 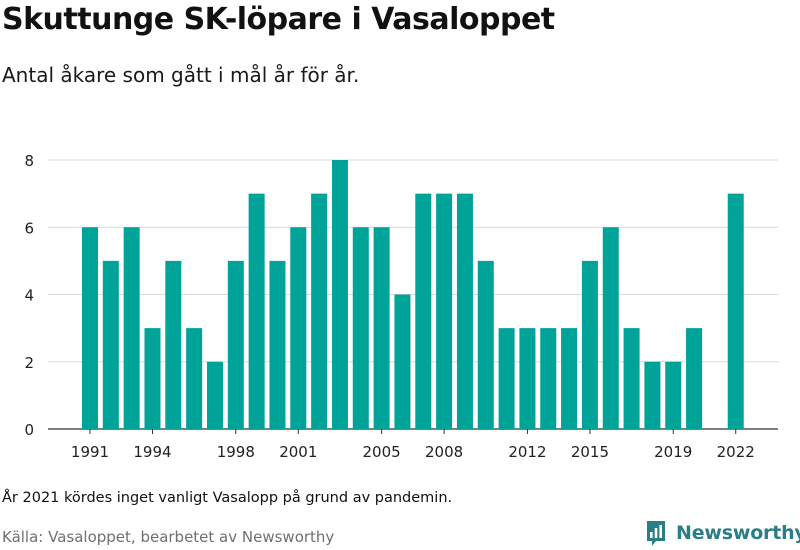 What do you see at coordinates (319, 311) in the screenshot?
I see `bar-2002` at bounding box center [319, 311].